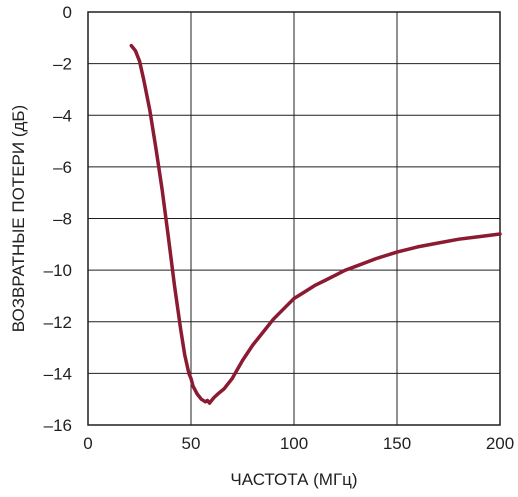 Image resolution: width=518 pixels, height=497 pixels. What do you see at coordinates (58, 270) in the screenshot?
I see `y-tick-label: –10` at bounding box center [58, 270].